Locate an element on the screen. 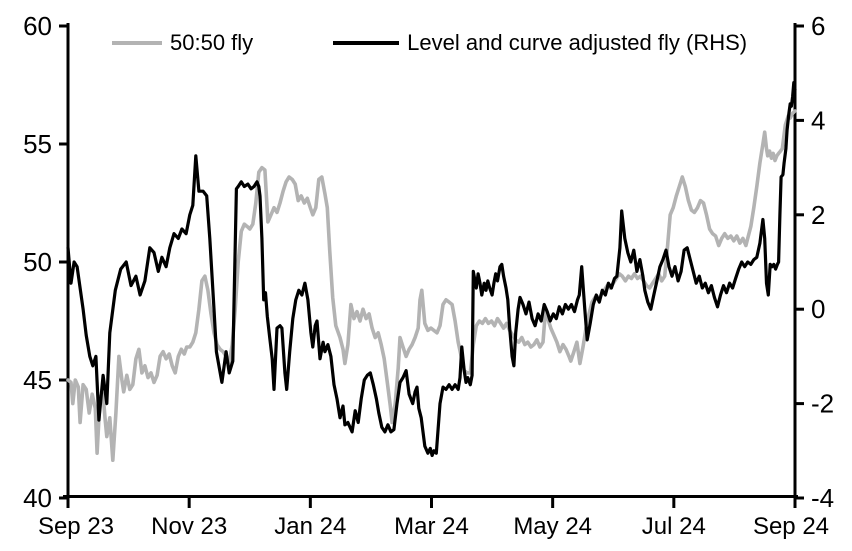 The width and height of the screenshot is (852, 551). x-axis-tick-label: Sep 24 is located at coordinates (791, 526).